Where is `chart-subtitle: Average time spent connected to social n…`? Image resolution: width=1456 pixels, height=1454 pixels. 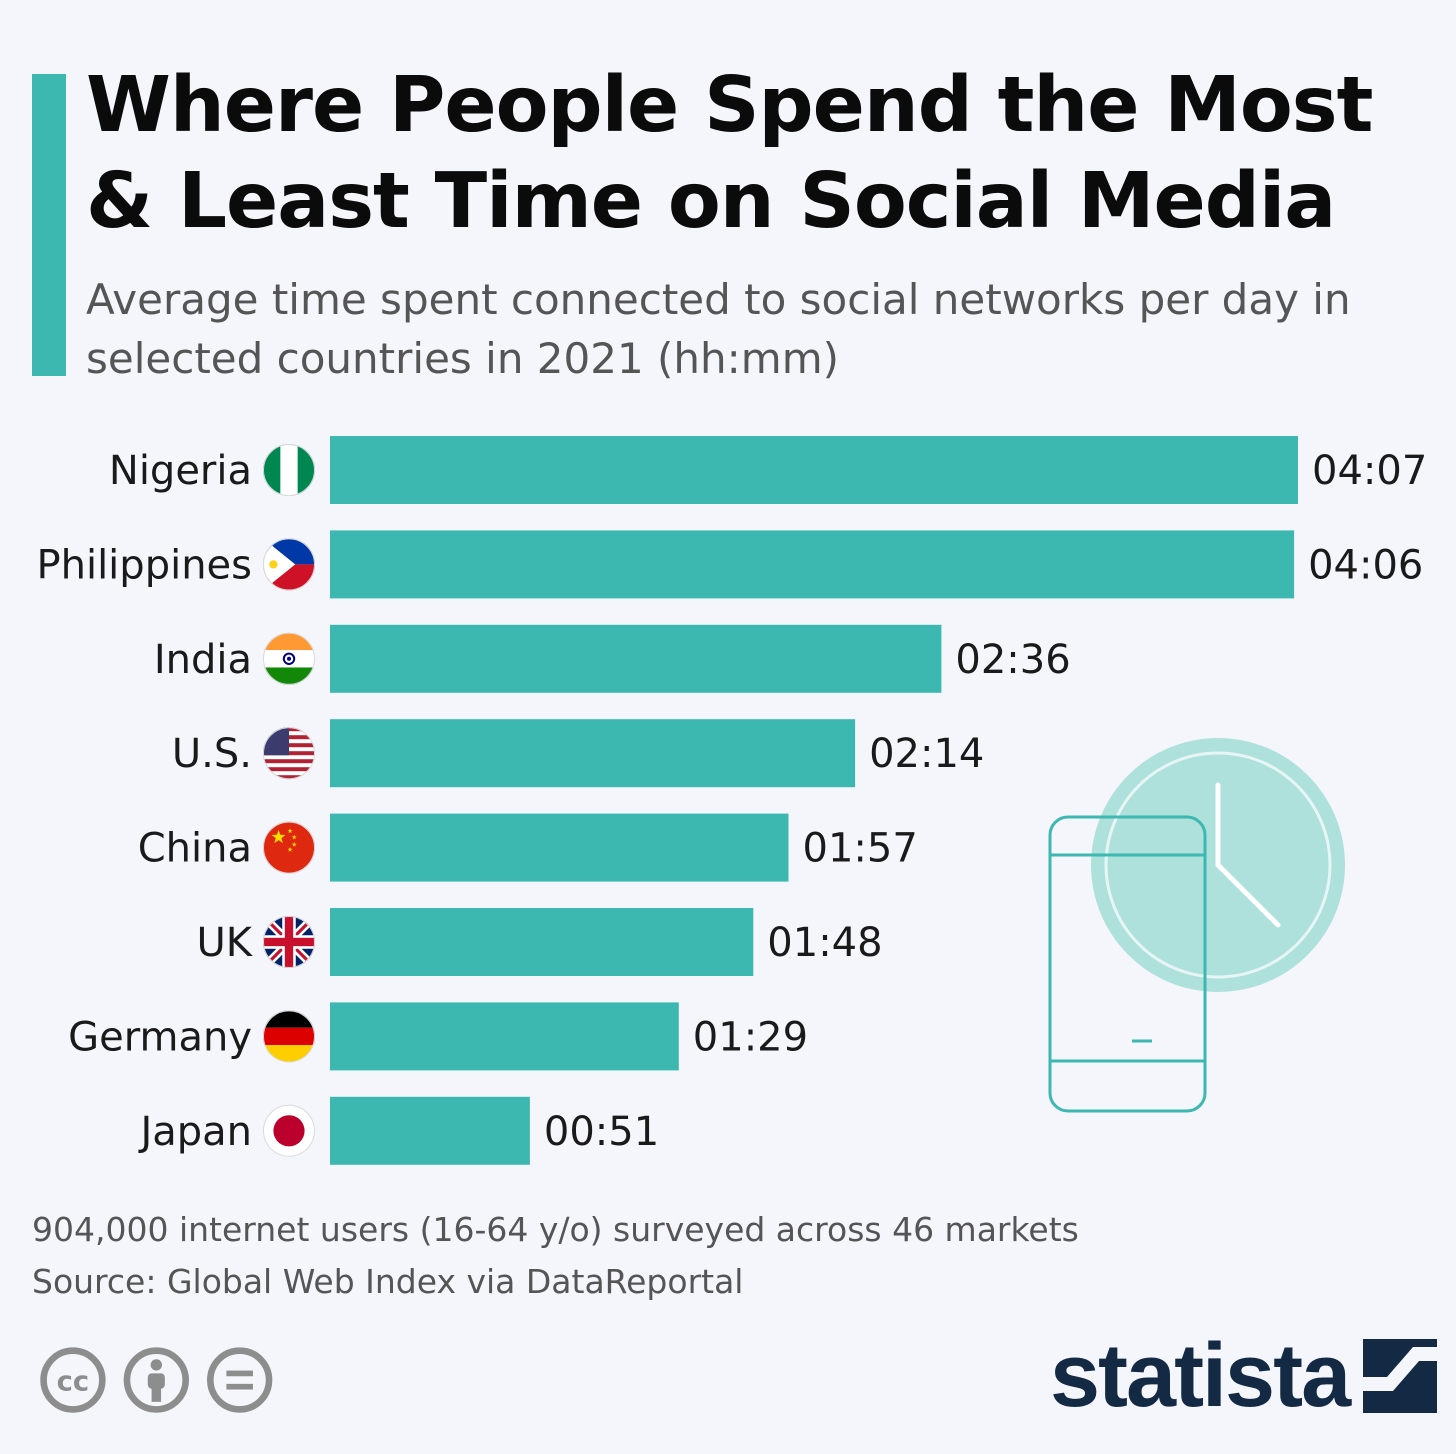
chart-subtitle: Average time spent connected to social n… is located at coordinates (718, 329).